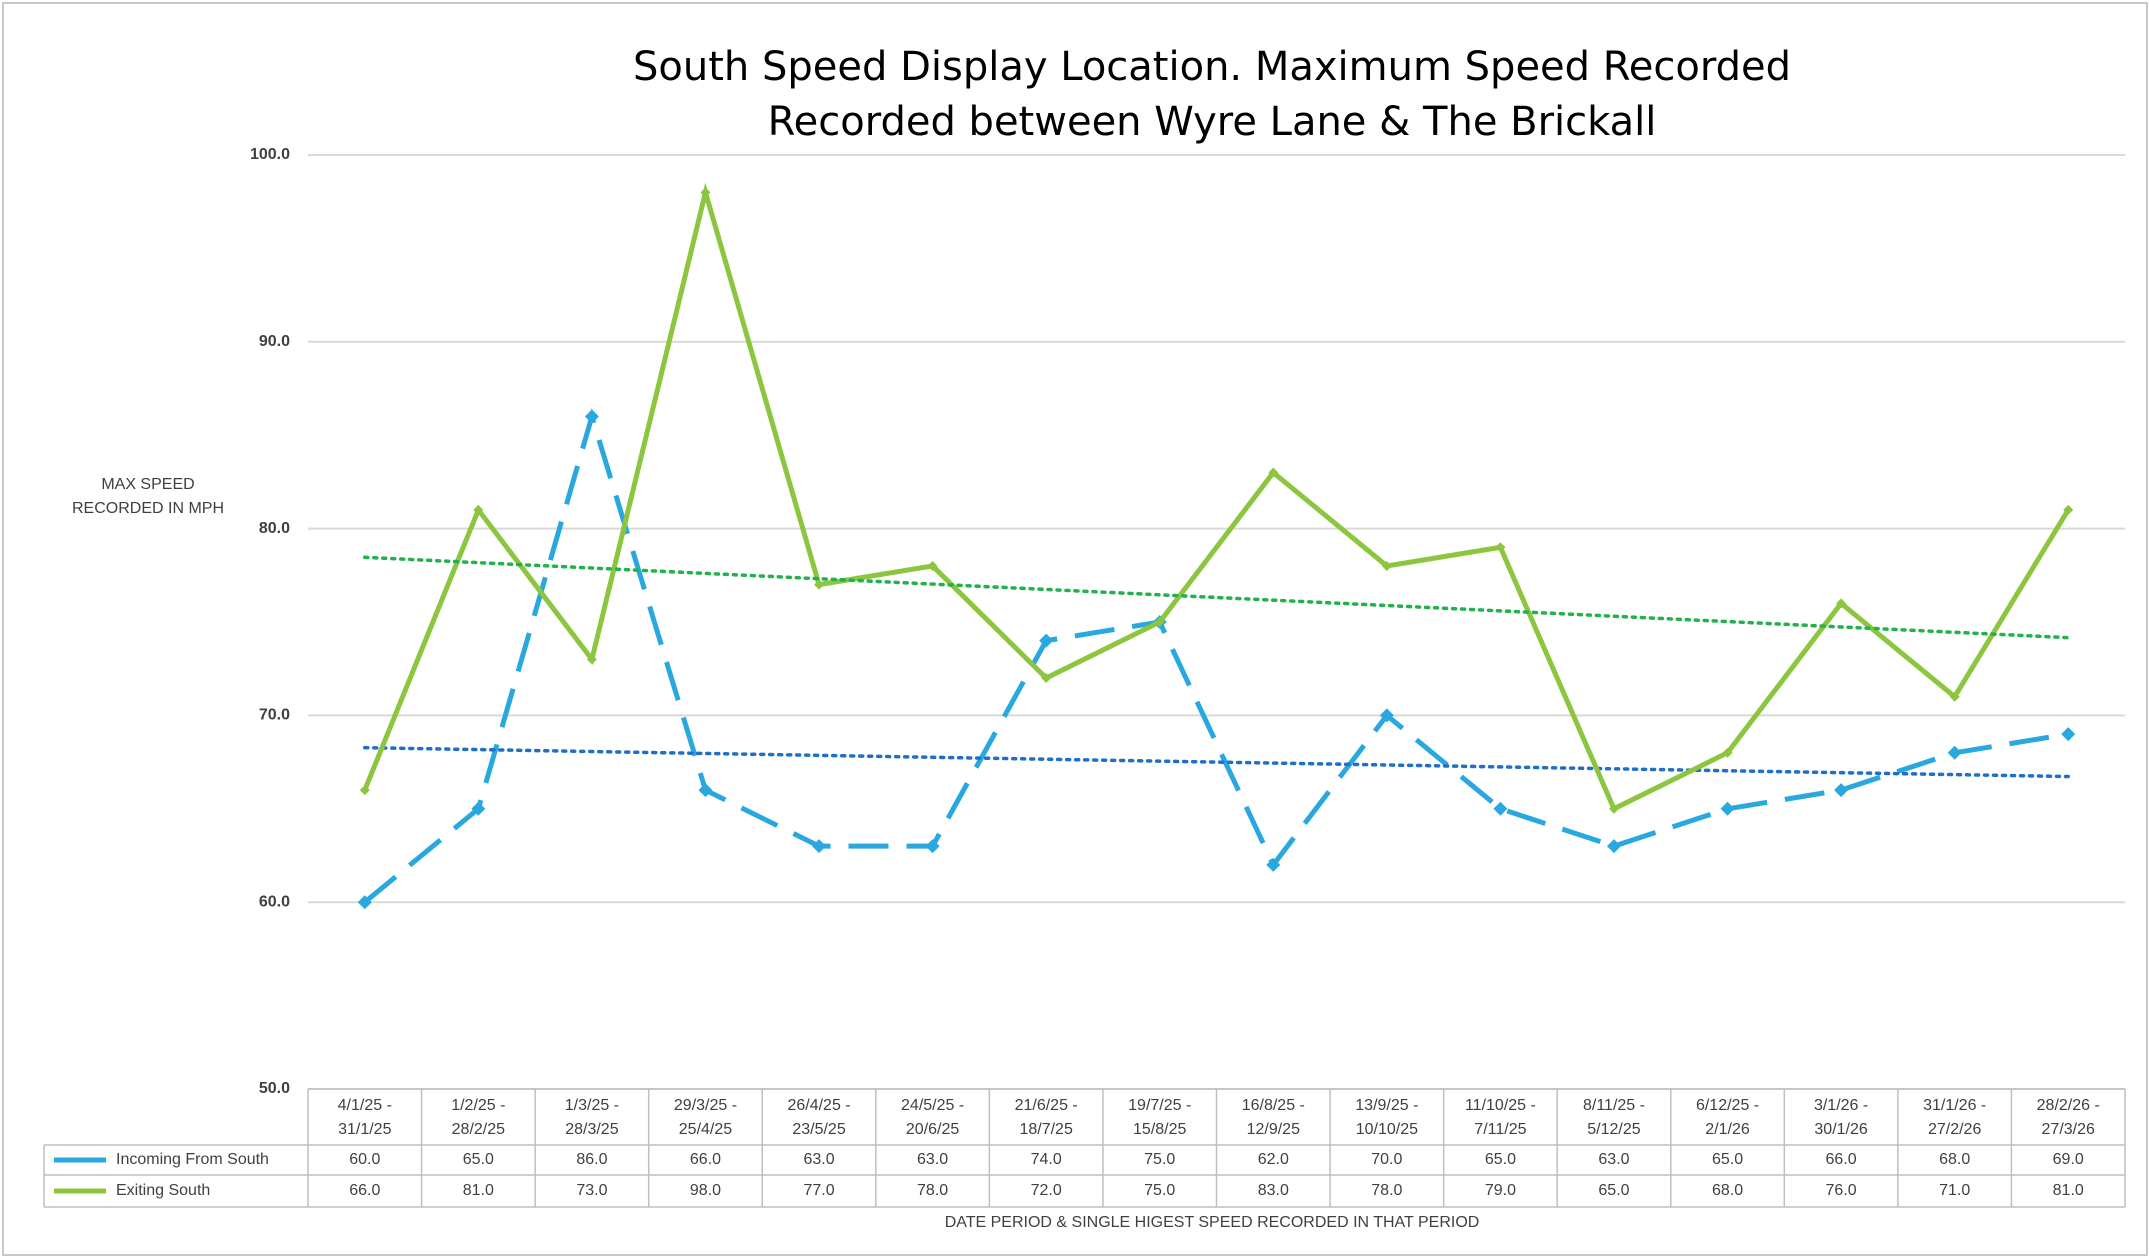 This screenshot has height=1258, width=2150. What do you see at coordinates (1273, 1117) in the screenshot?
I see `x-tick-label: 16/8/25 -12/9/25` at bounding box center [1273, 1117].